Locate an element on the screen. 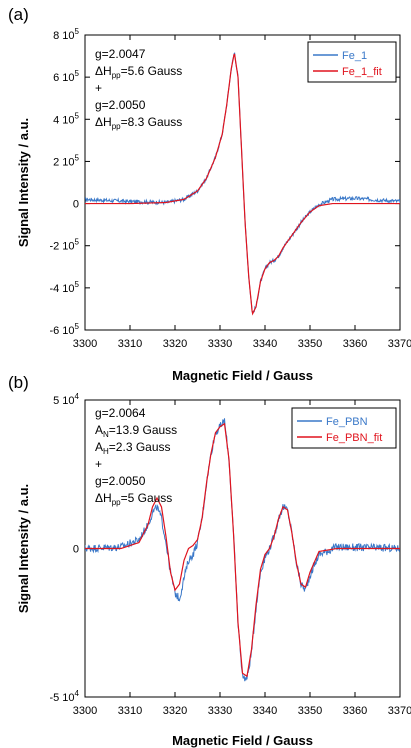 This screenshot has width=411, height=748. annotation-text: g=2.0064 is located at coordinates (120, 413).